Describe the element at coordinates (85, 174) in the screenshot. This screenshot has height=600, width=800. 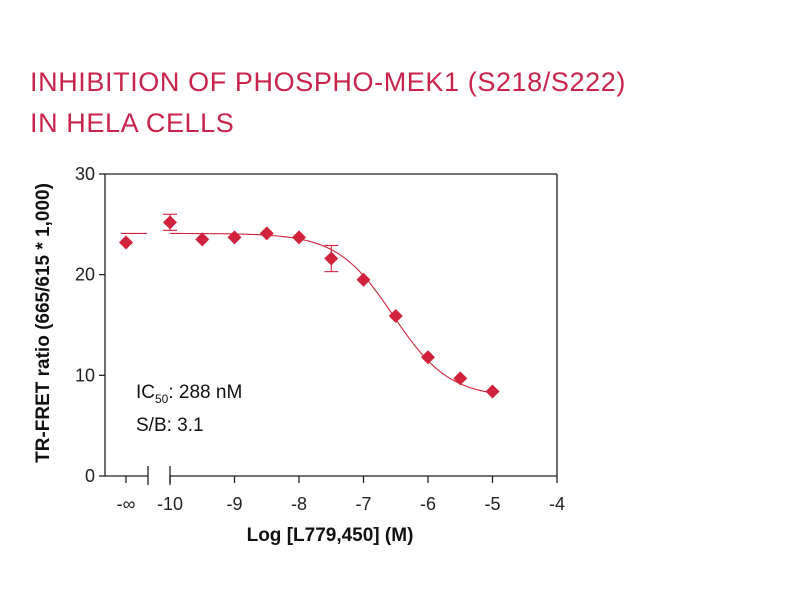
I see `y-tick-label: 30` at that location.